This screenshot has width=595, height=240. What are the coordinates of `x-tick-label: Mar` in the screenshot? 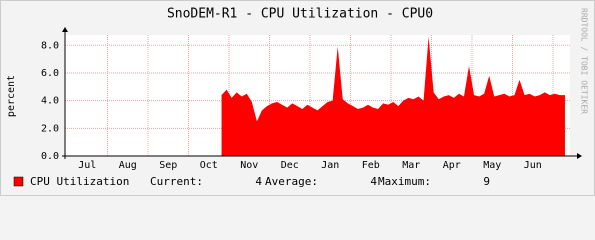 It's located at (411, 165).